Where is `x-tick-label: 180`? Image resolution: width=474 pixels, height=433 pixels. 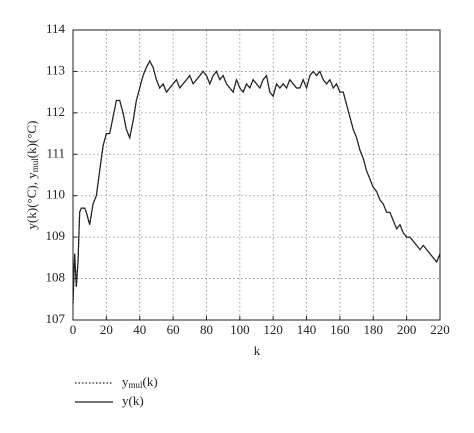 x-tick-label: 180 is located at coordinates (374, 329).